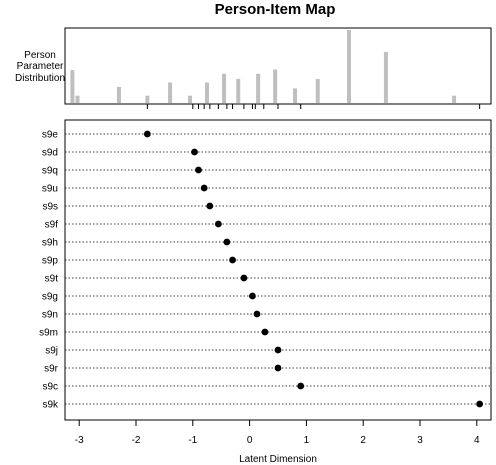 The image size is (496, 465). I want to click on item-label: s9n, so click(50, 315).